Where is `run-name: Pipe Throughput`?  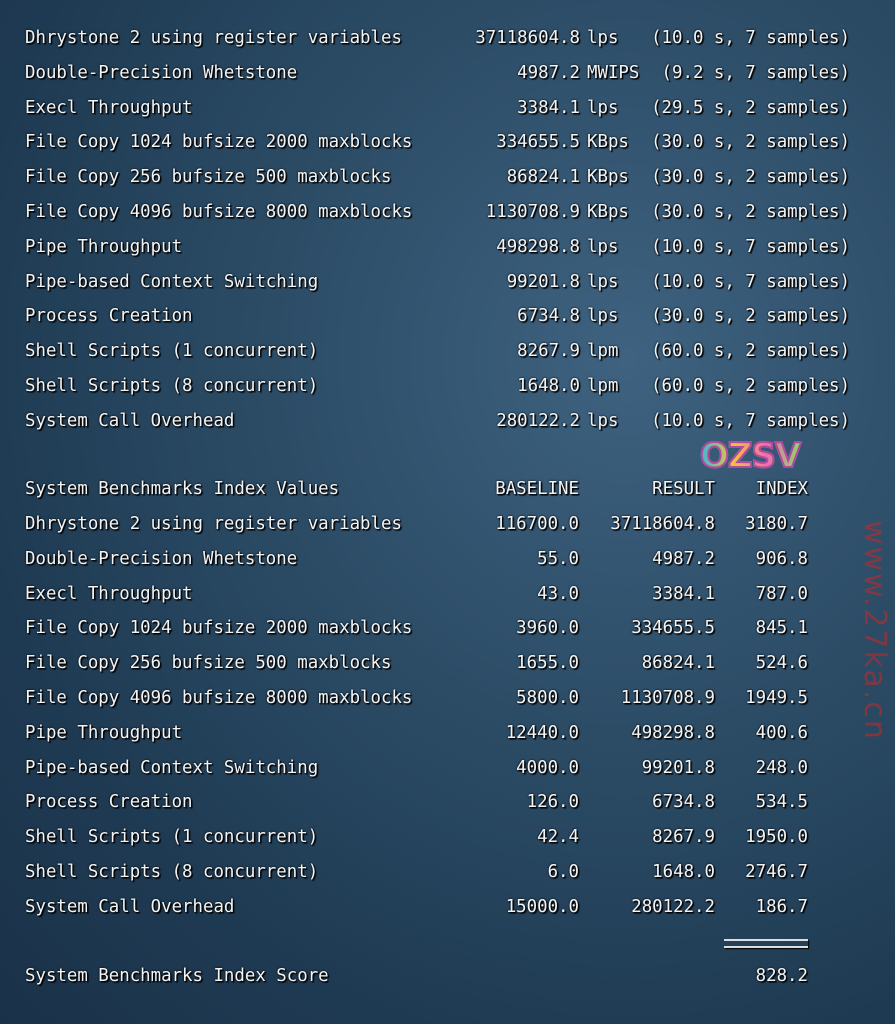
run-name: Pipe Throughput is located at coordinates (104, 246).